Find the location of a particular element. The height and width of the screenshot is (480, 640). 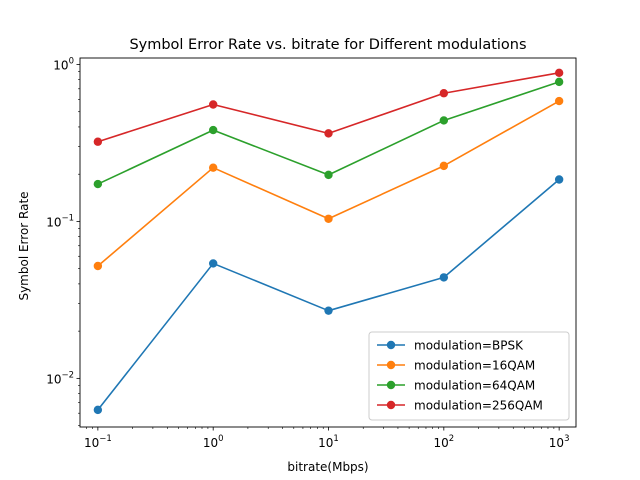

x-tick-label: 10⁰ is located at coordinates (213, 442).